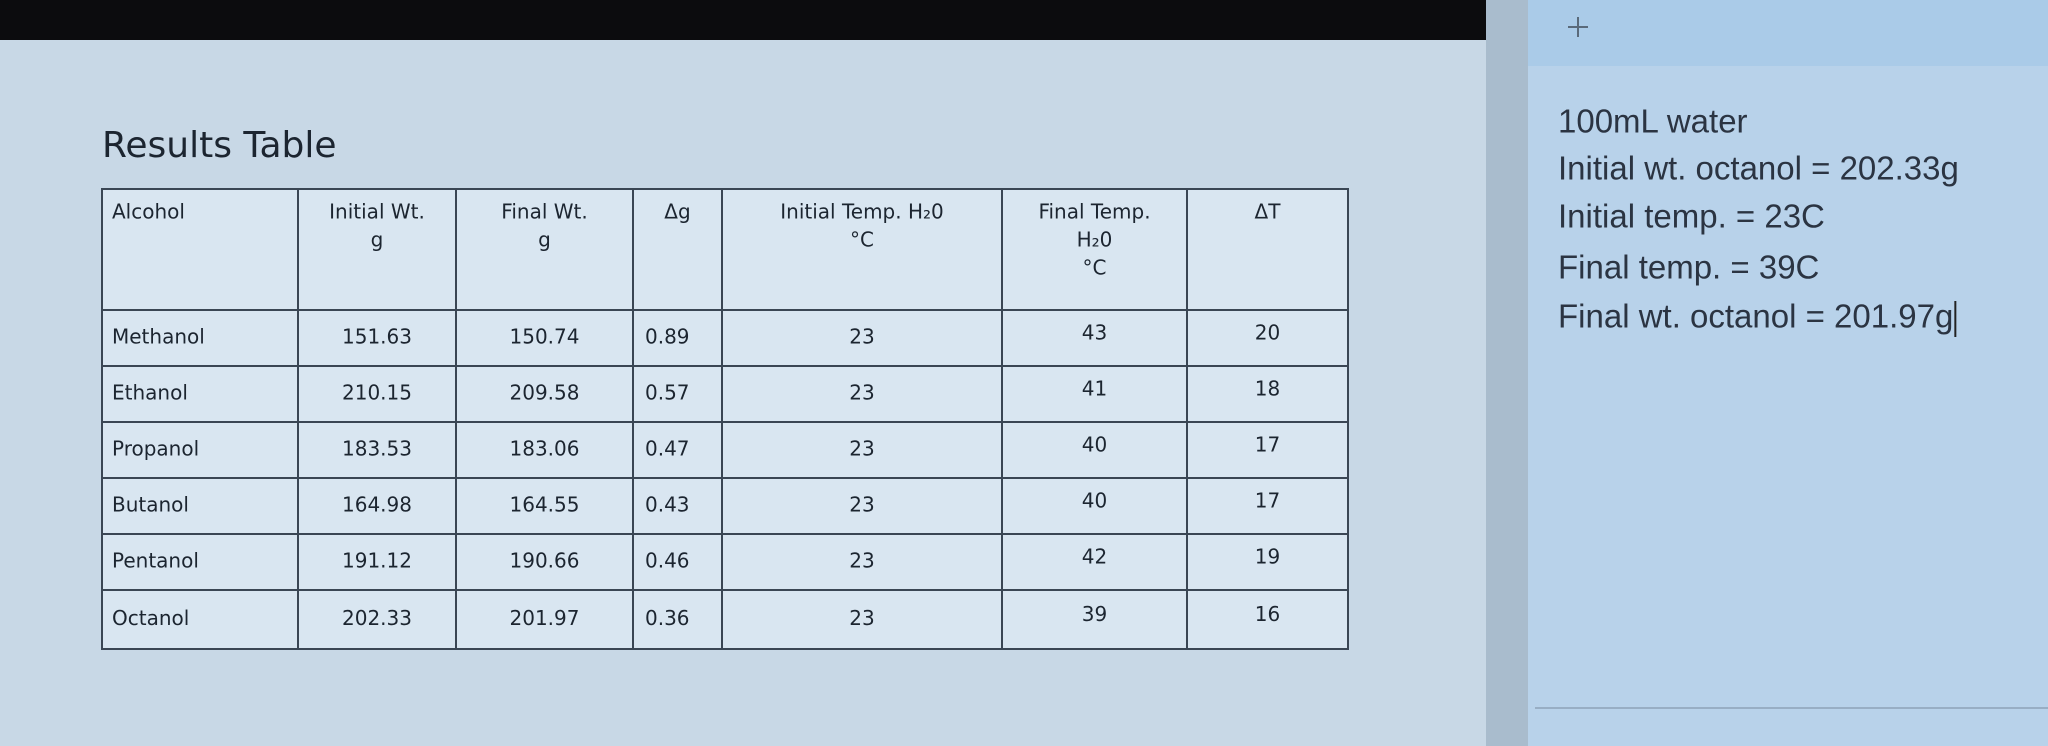 This screenshot has height=746, width=2048. I want to click on header-cell: Final Wt., so click(544, 212).